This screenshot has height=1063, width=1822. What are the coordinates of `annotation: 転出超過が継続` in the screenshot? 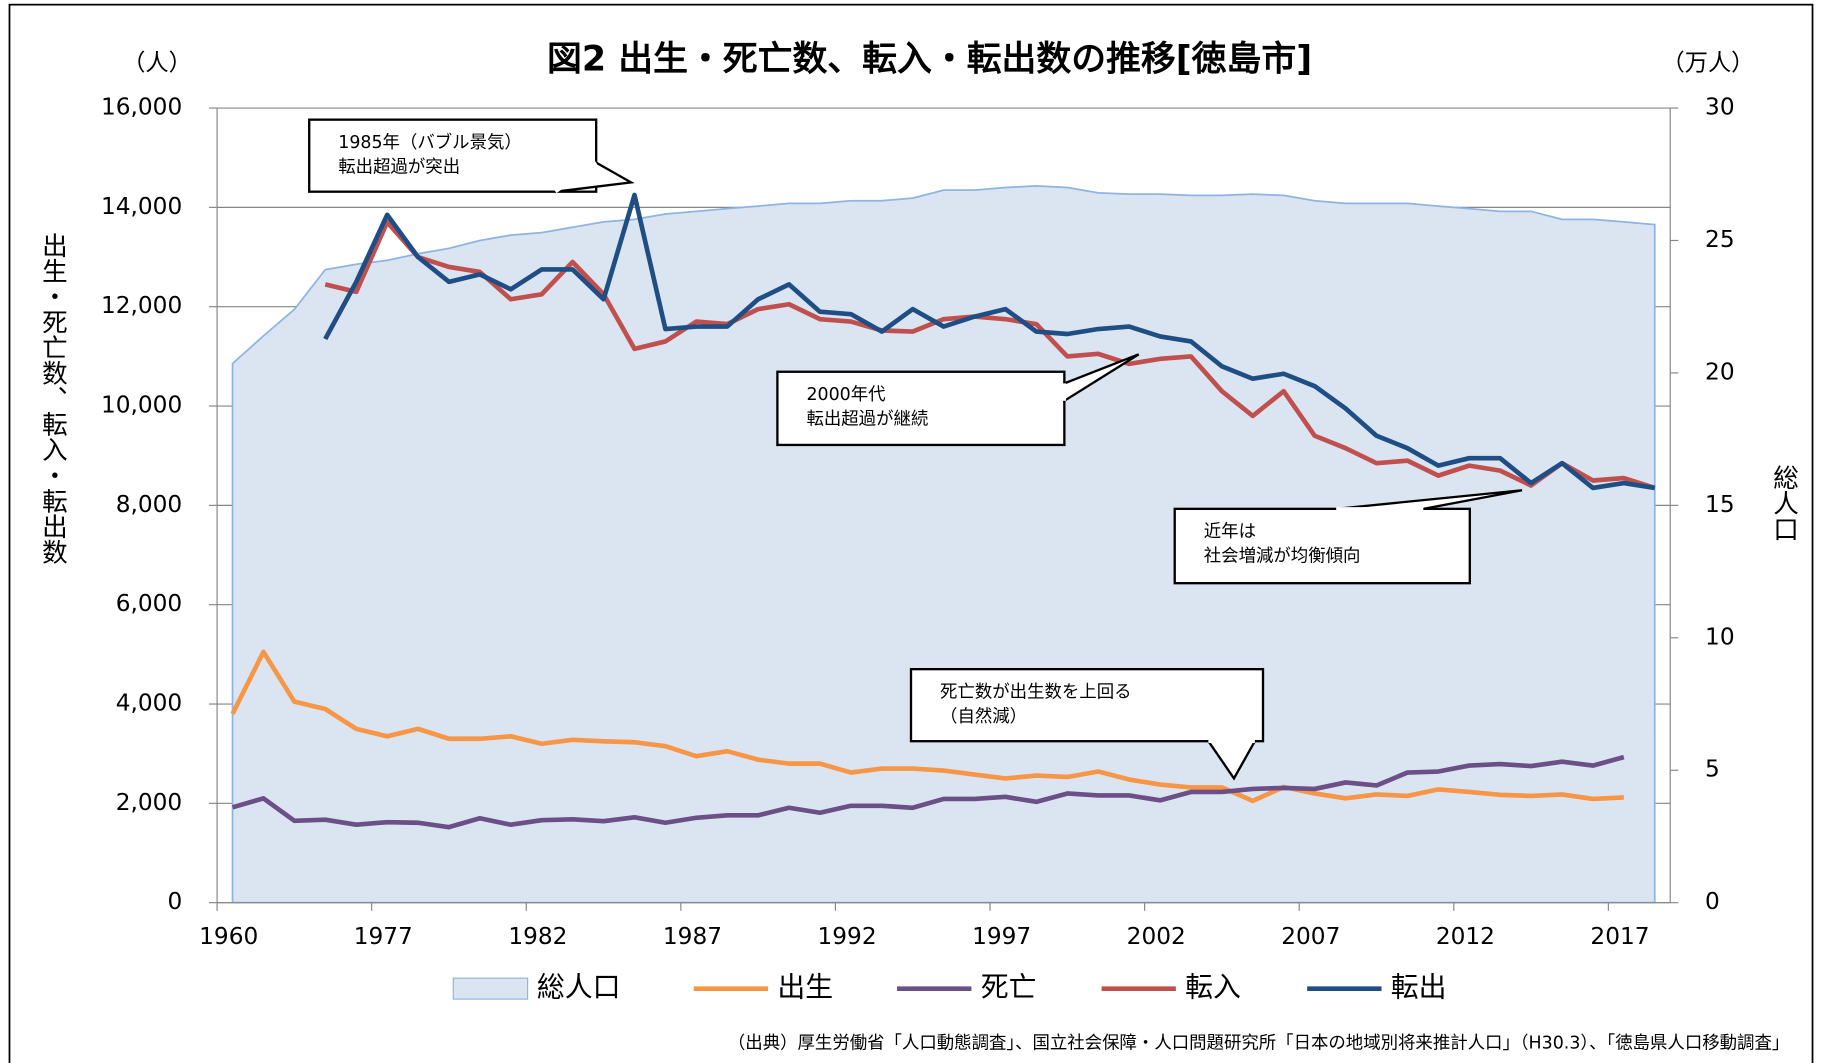 It's located at (867, 419).